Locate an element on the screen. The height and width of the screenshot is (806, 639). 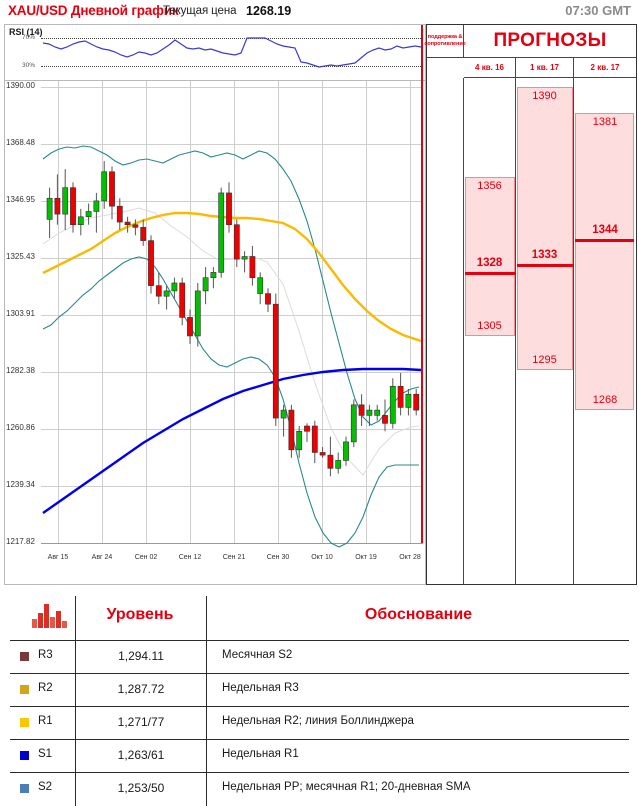
y-axis-label: 1282.38 is located at coordinates (20, 370).